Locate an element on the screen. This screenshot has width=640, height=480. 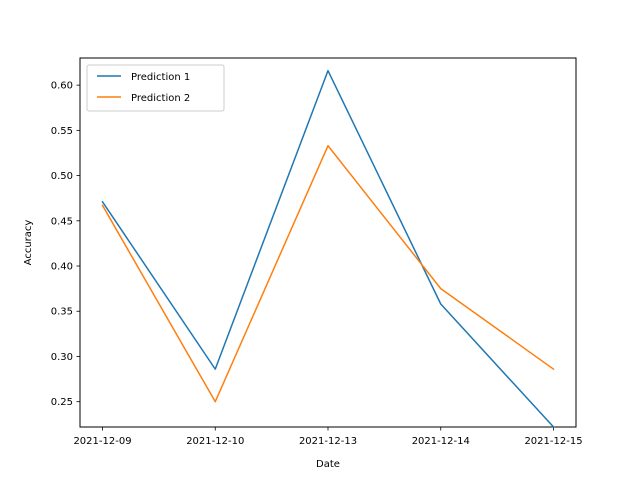
x-tick-label: 2021-12-09 is located at coordinates (102, 441).